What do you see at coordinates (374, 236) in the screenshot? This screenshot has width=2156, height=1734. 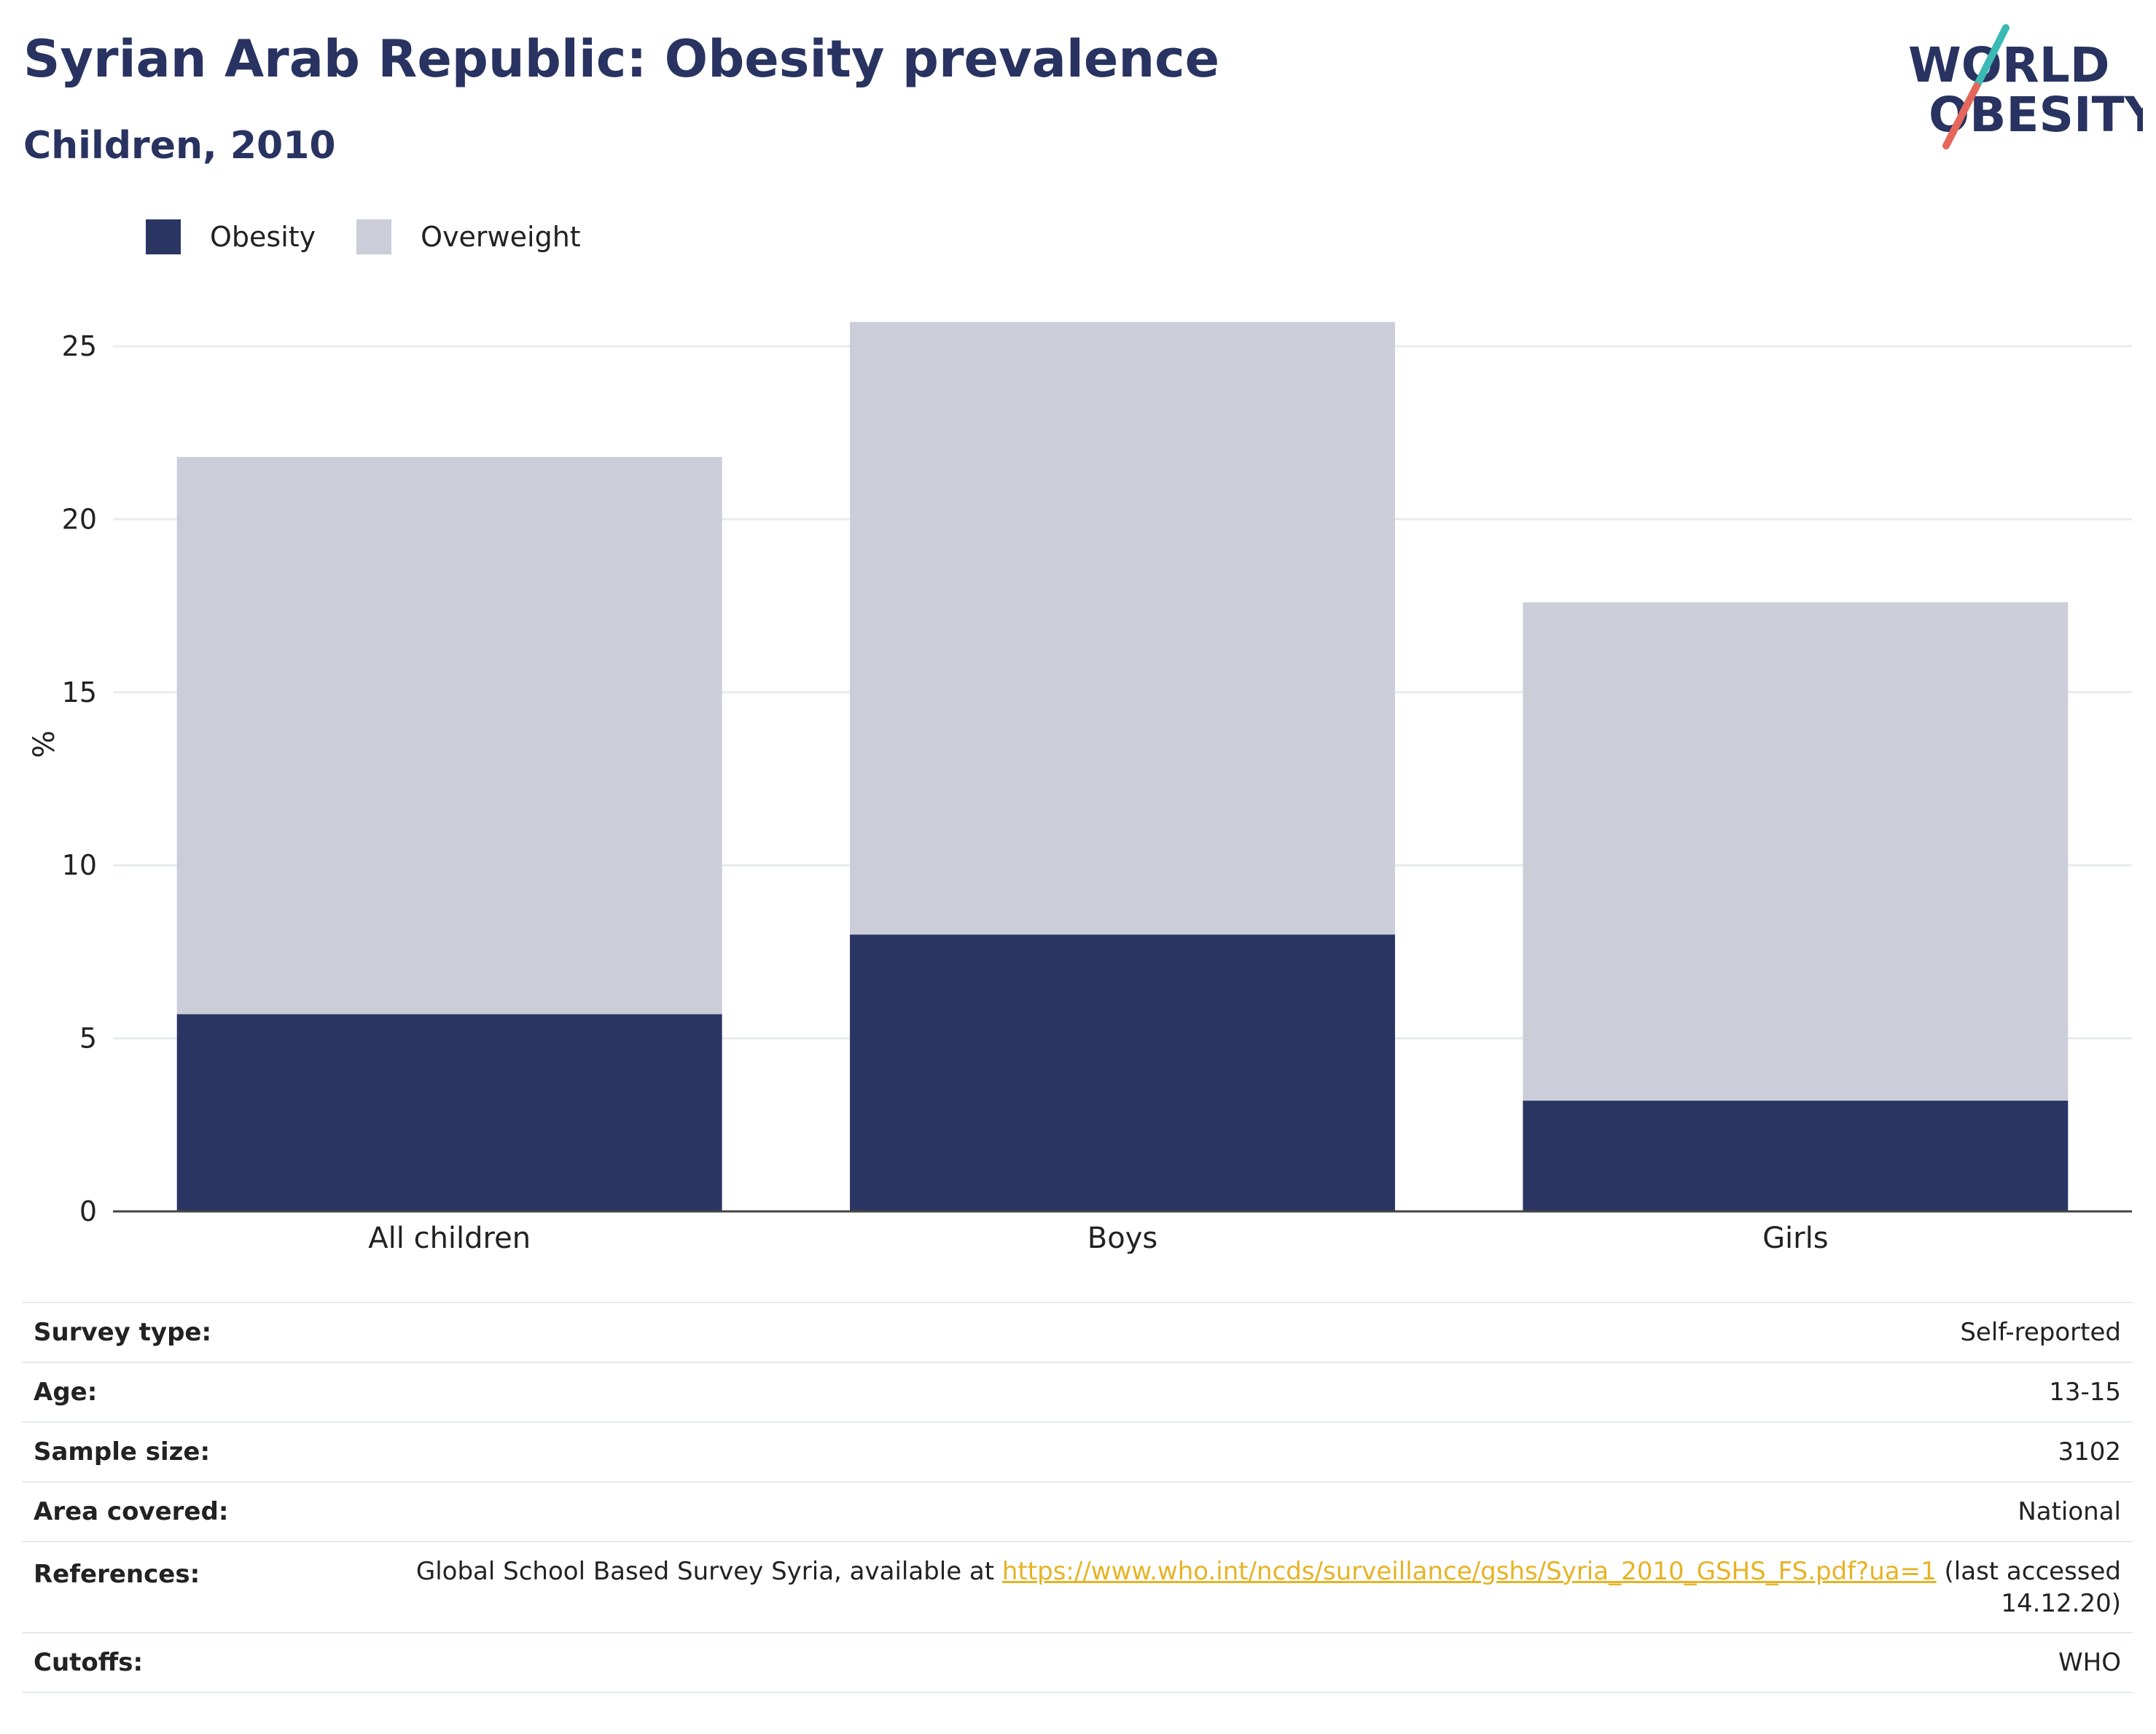 I see `legend-swatch-overweight` at bounding box center [374, 236].